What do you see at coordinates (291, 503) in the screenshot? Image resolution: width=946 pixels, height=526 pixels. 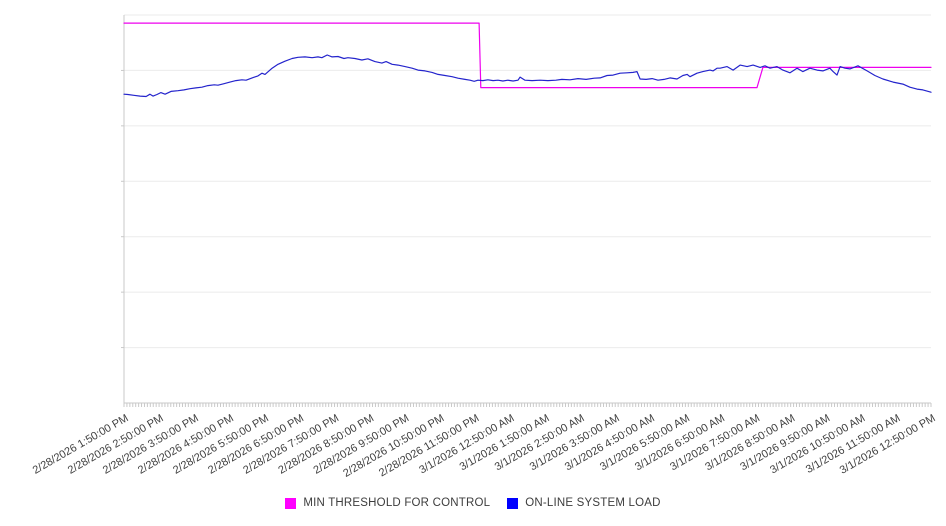 I see `legend-swatch-min-threshold-icon` at bounding box center [291, 503].